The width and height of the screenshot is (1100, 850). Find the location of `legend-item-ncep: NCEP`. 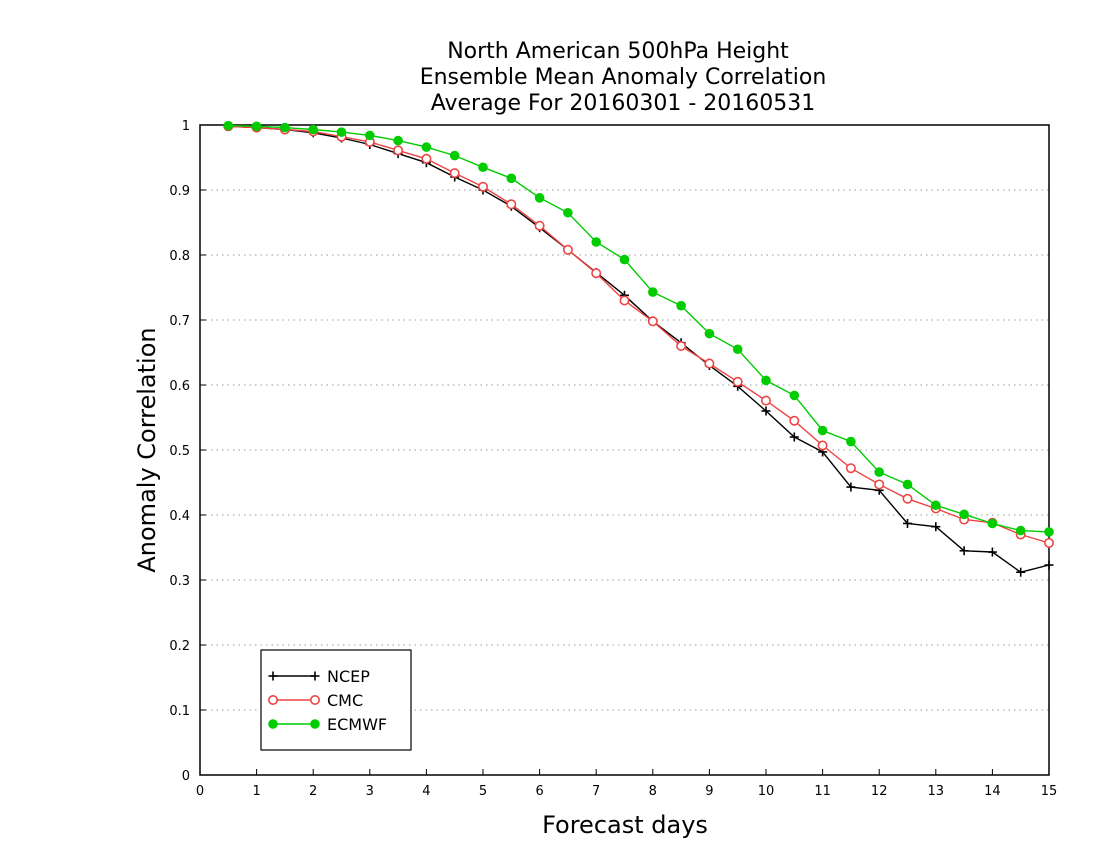

legend-item-ncep: NCEP is located at coordinates (319, 676).